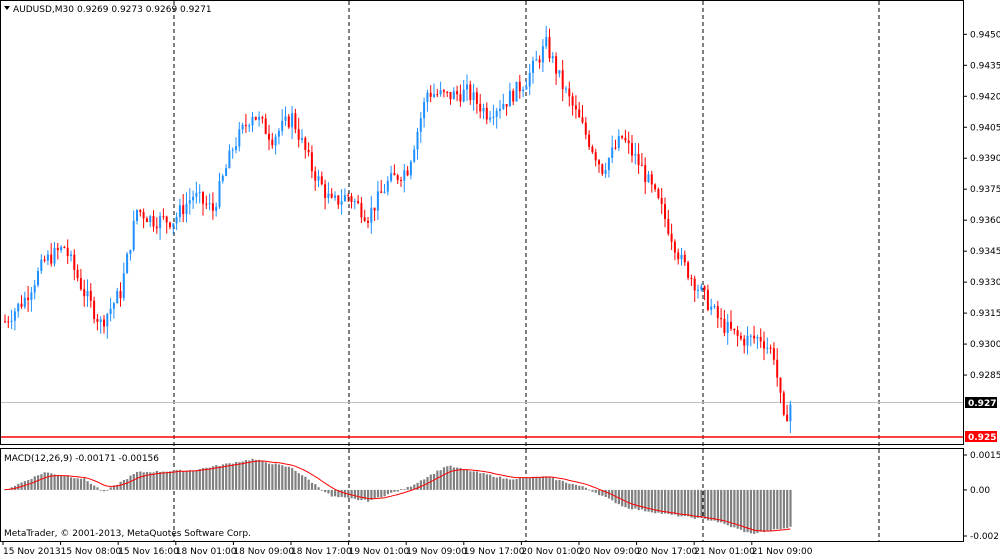  Describe the element at coordinates (609, 552) in the screenshot. I see `time-tick-label: 20 Nov 09:00` at that location.